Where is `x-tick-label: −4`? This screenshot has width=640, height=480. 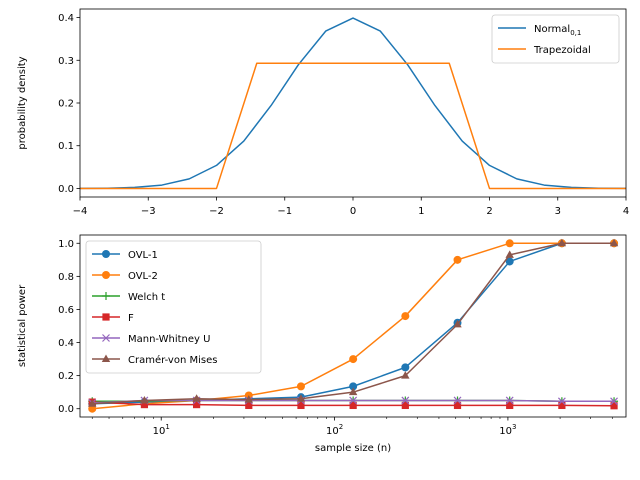
x-tick-label: −4 is located at coordinates (80, 211).